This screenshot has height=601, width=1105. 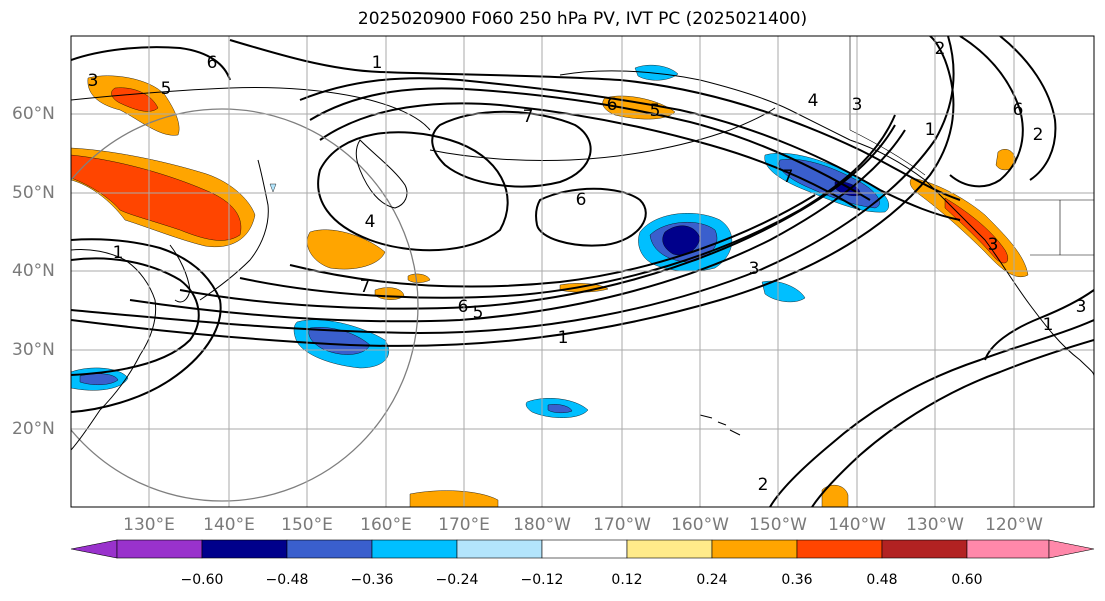 I want to click on colorbar-tick-label: 0.48, so click(x=882, y=580).